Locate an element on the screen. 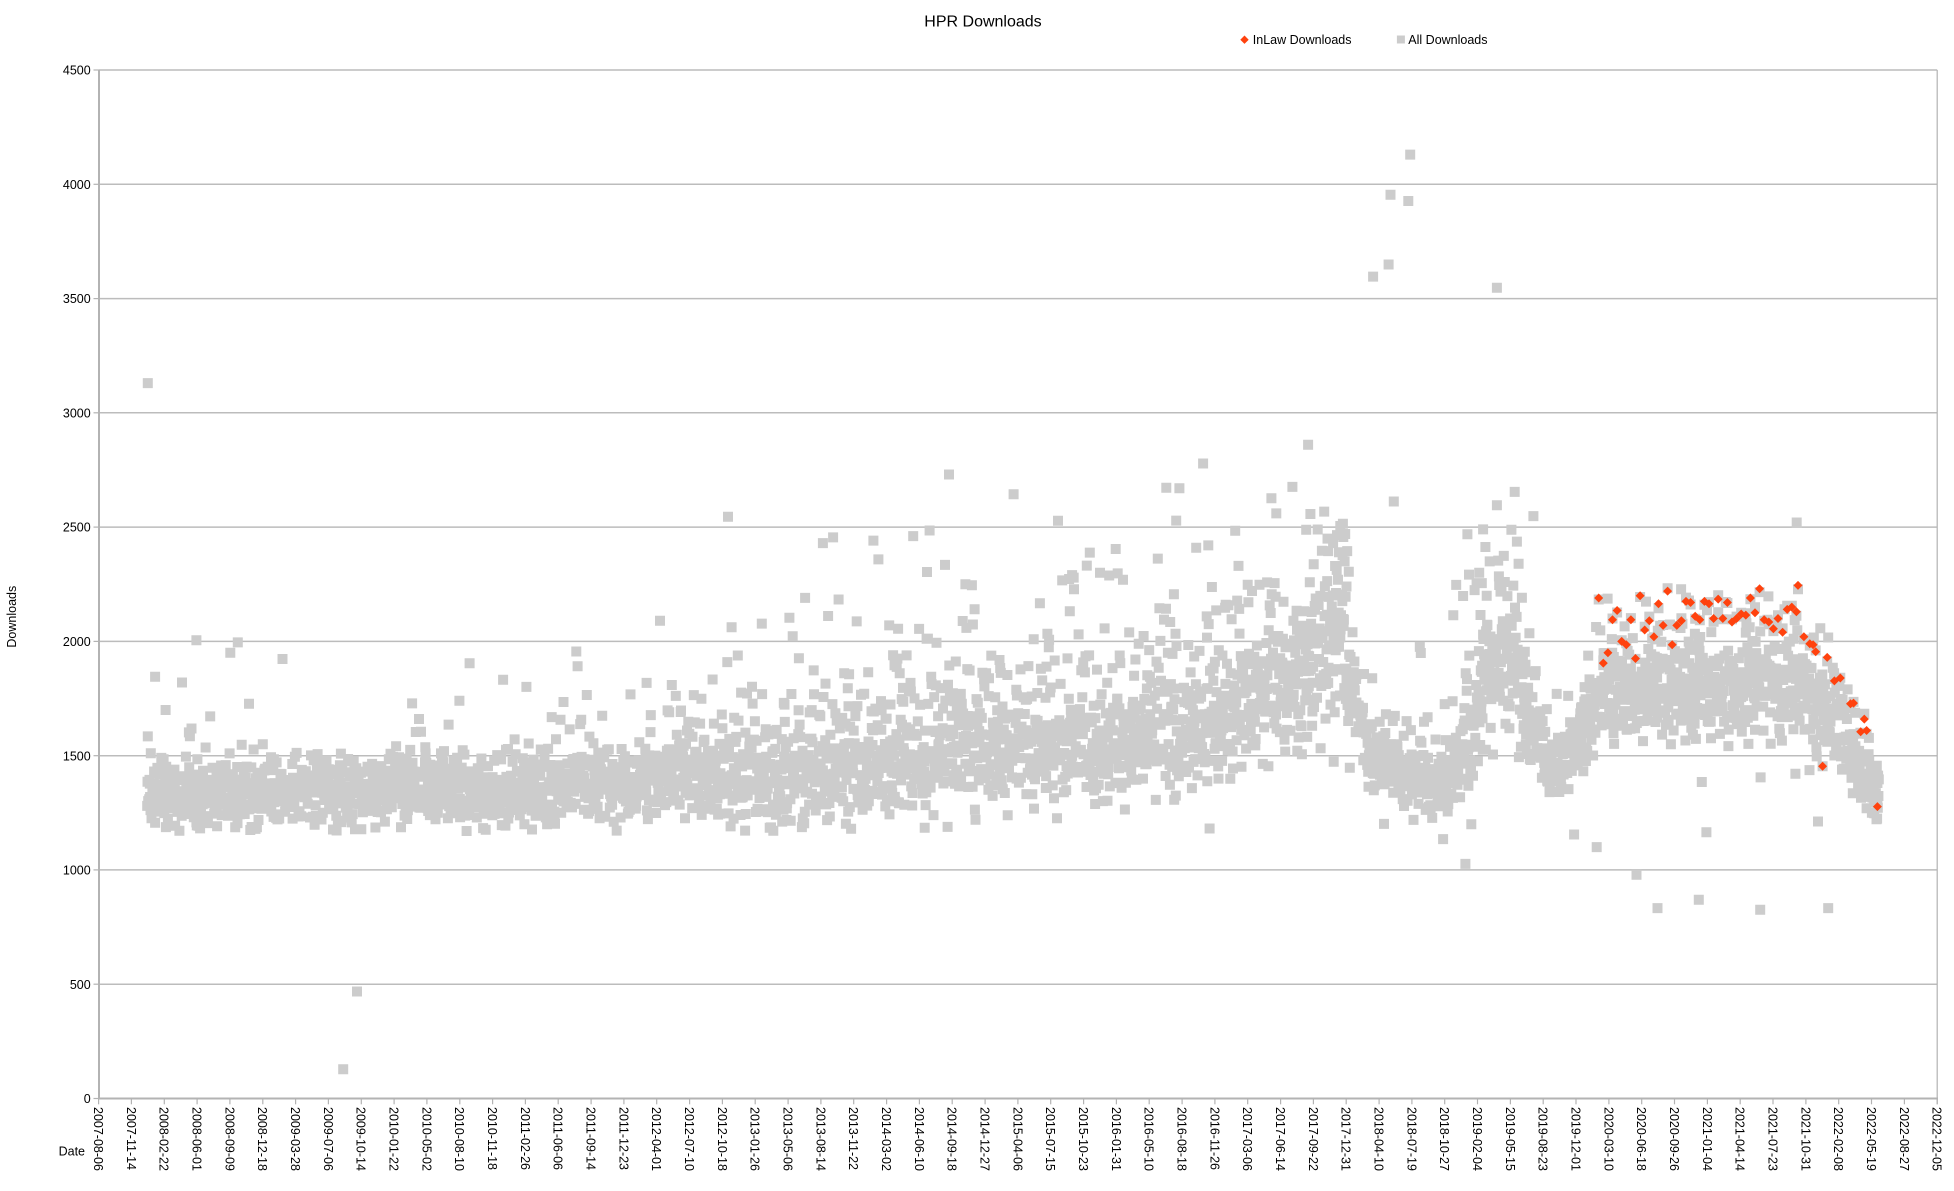 The image size is (1954, 1191). svg-text: 2015-07-15 is located at coordinates (1050, 1139).